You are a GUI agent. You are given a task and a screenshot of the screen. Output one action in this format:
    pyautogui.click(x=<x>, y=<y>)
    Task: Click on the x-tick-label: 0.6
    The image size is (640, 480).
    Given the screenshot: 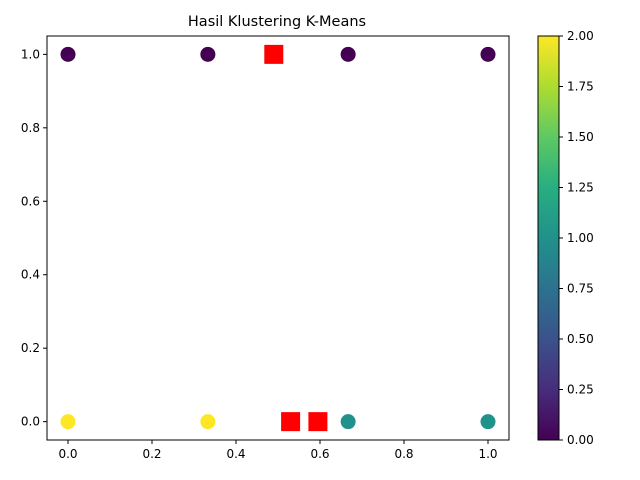 What is the action you would take?
    pyautogui.click(x=319, y=454)
    